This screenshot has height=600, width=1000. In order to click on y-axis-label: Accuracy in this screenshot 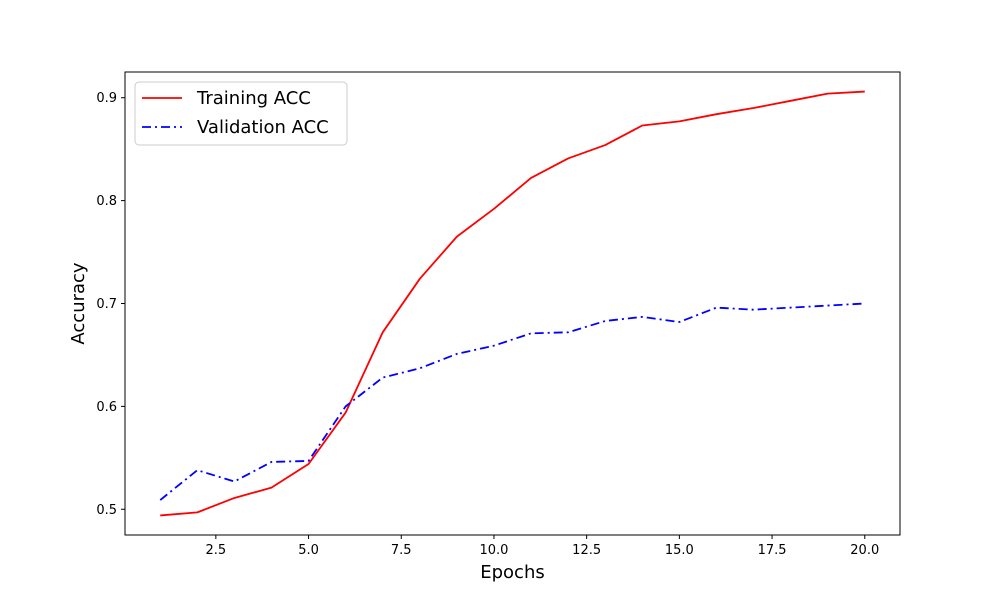, I will do `click(78, 303)`.